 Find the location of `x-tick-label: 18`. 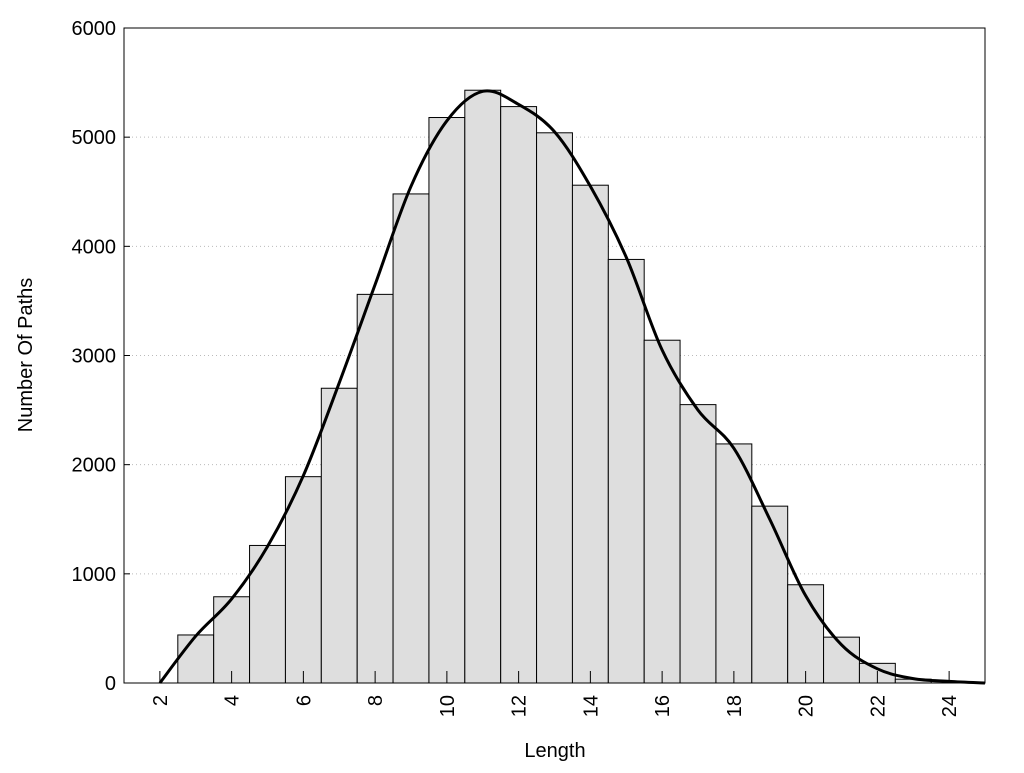

x-tick-label: 18 is located at coordinates (735, 706).